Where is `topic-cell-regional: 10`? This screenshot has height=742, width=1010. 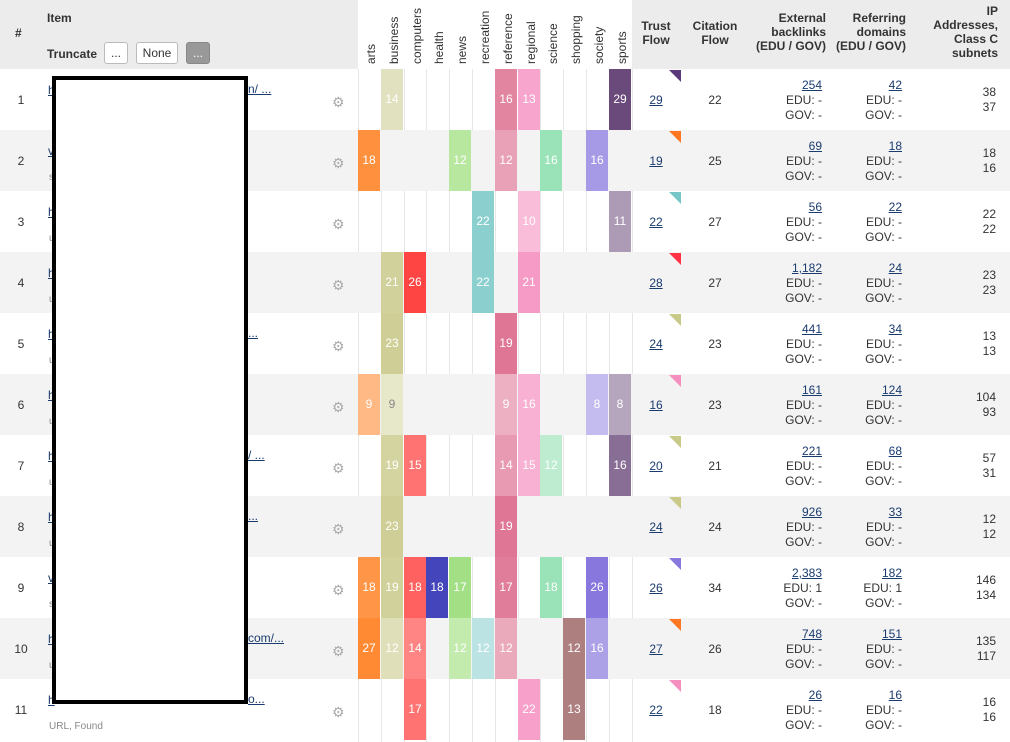 topic-cell-regional: 10 is located at coordinates (529, 221).